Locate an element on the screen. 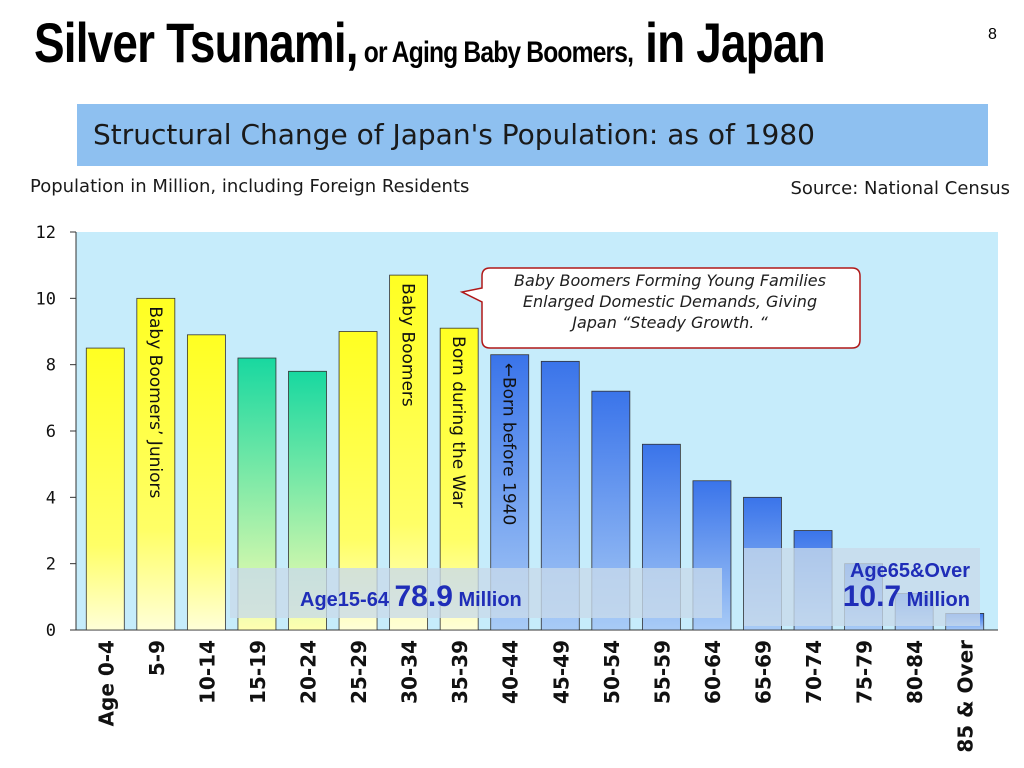  bar-annotation: Born during the War is located at coordinates (458, 422).